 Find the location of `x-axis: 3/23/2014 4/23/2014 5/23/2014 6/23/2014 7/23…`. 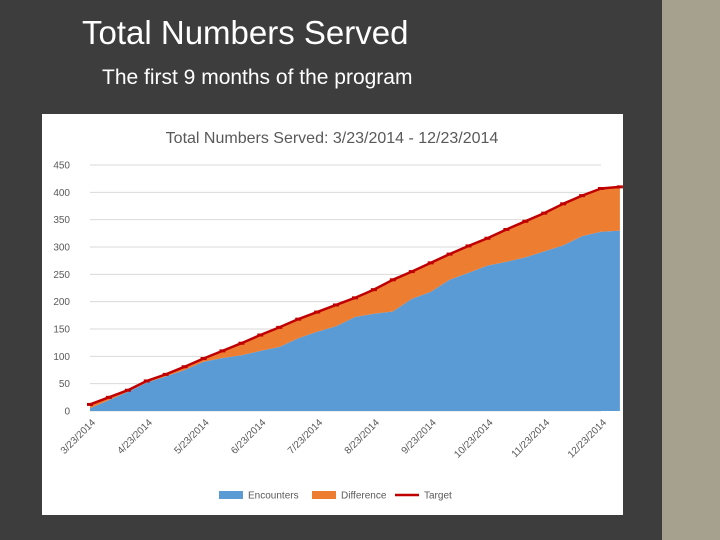

x-axis: 3/23/2014 4/23/2014 5/23/2014 6/23/2014 7/23… is located at coordinates (334, 438).